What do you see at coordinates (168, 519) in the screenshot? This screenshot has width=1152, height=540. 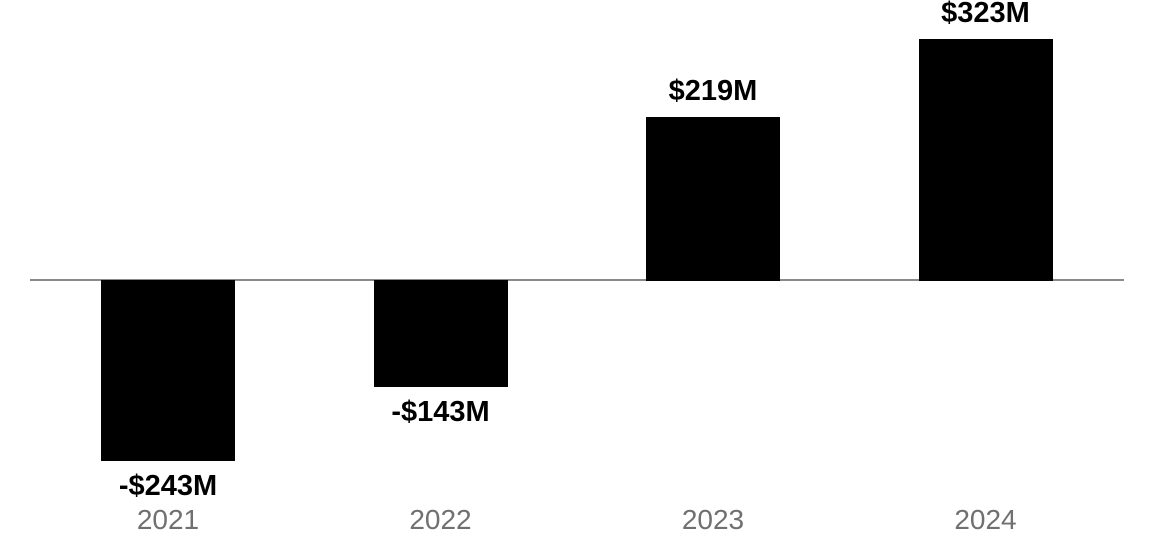 I see `x-axis-label-2021: 2021` at bounding box center [168, 519].